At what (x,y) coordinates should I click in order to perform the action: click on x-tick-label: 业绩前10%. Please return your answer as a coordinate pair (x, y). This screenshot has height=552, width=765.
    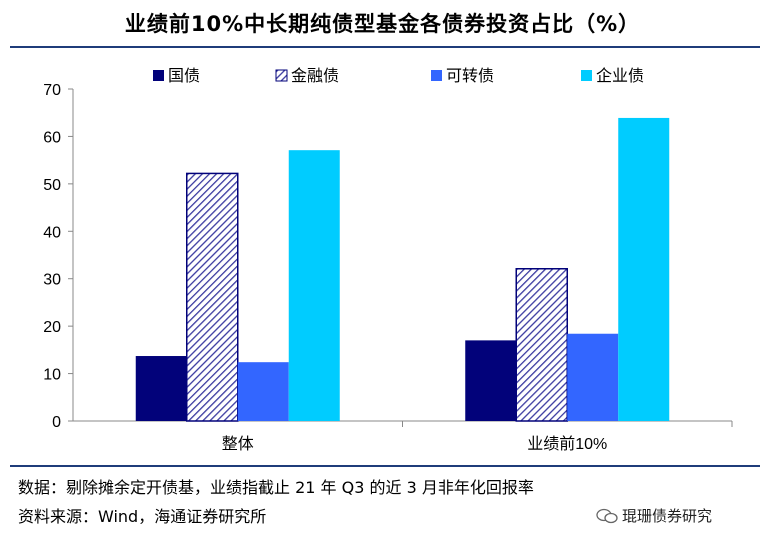
    Looking at the image, I should click on (567, 444).